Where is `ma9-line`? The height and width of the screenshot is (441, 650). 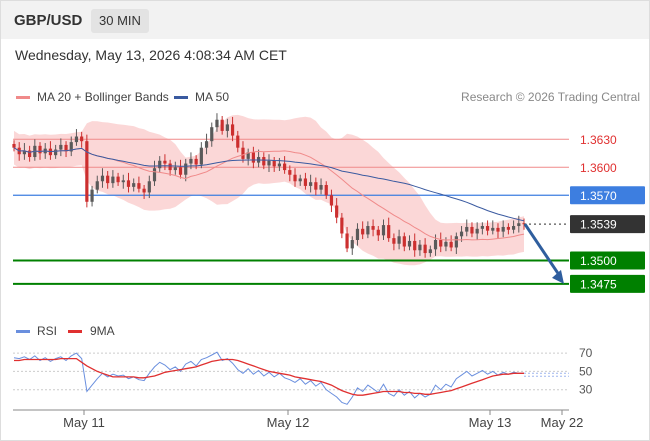 ma9-line is located at coordinates (269, 376).